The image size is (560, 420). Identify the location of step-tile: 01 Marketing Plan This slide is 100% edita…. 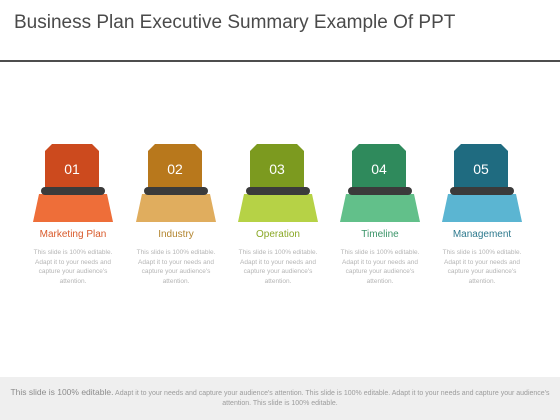
(75, 150).